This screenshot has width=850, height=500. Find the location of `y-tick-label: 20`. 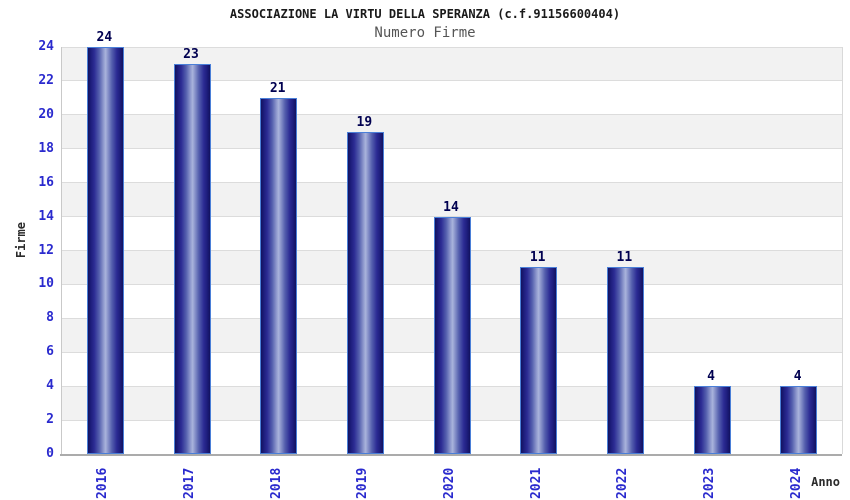

y-tick-label: 20 is located at coordinates (46, 114).